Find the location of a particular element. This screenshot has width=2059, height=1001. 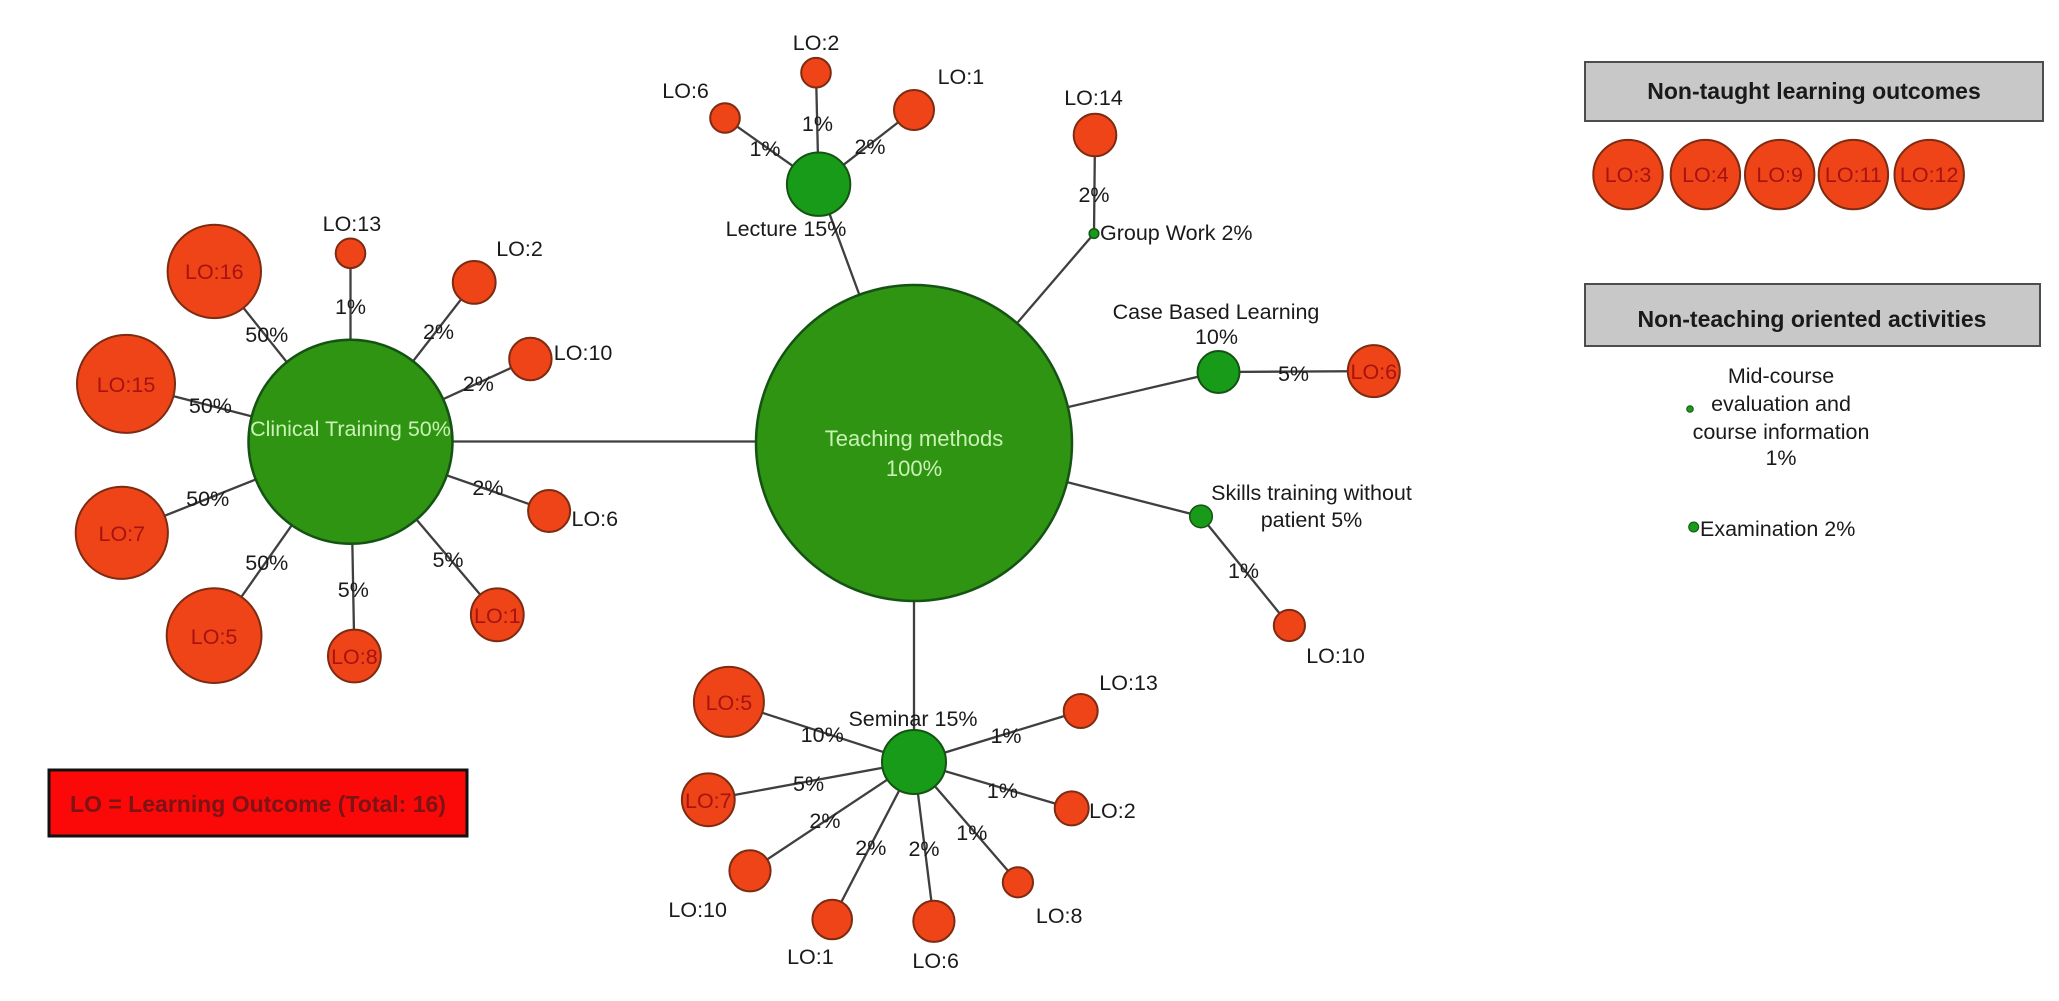

svg-text: LO:15 is located at coordinates (126, 385).